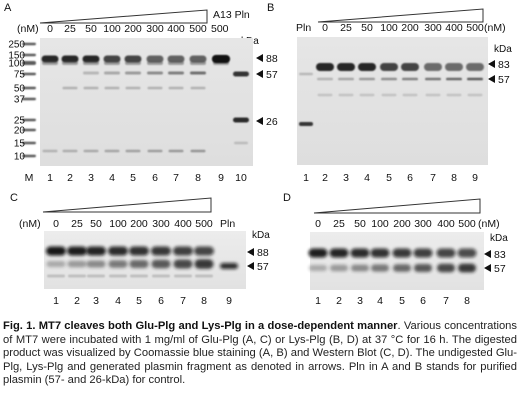 The width and height of the screenshot is (520, 401). What do you see at coordinates (56, 301) in the screenshot?
I see `lane-number: 1` at bounding box center [56, 301].